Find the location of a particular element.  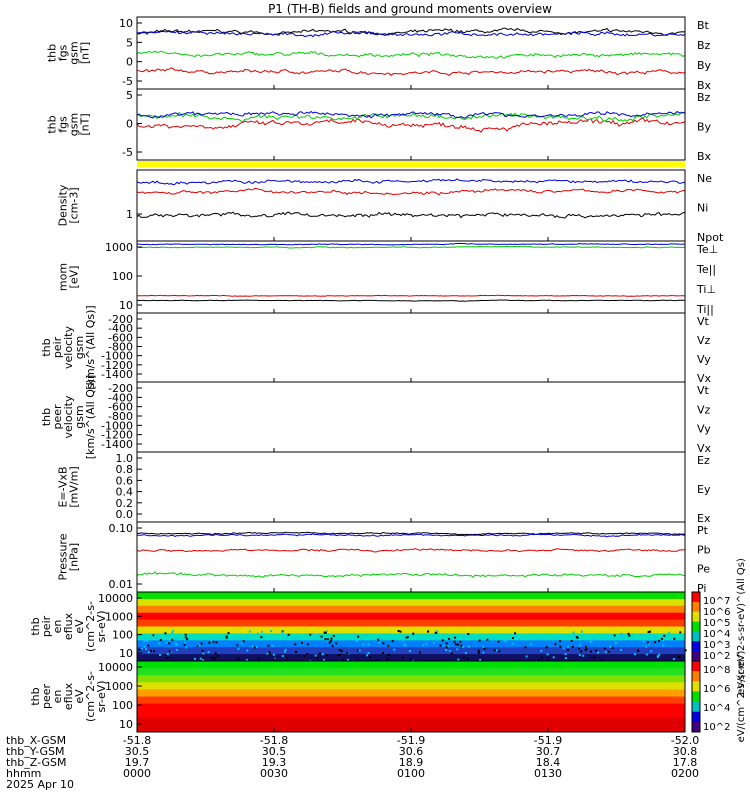

legend-entry: Bz is located at coordinates (704, 97).